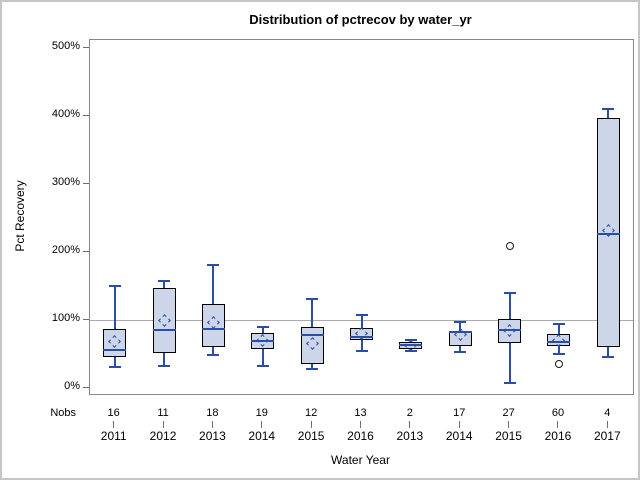  What do you see at coordinates (113, 413) in the screenshot?
I see `nobs-value: 16` at bounding box center [113, 413].